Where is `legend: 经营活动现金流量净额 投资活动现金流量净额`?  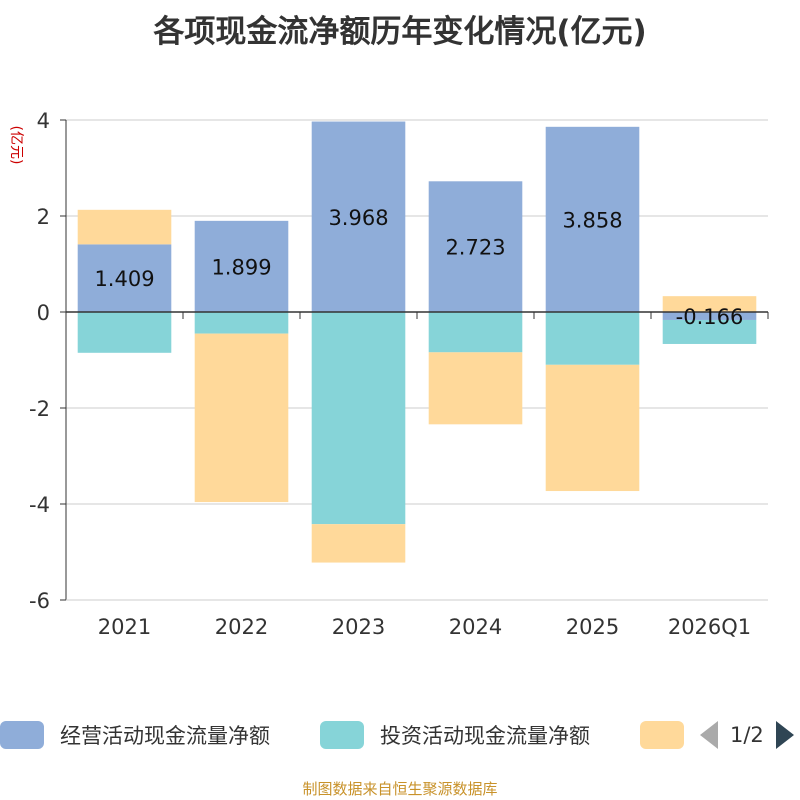
legend: 经营活动现金流量净额 投资活动现金流量净额 is located at coordinates (400, 735).